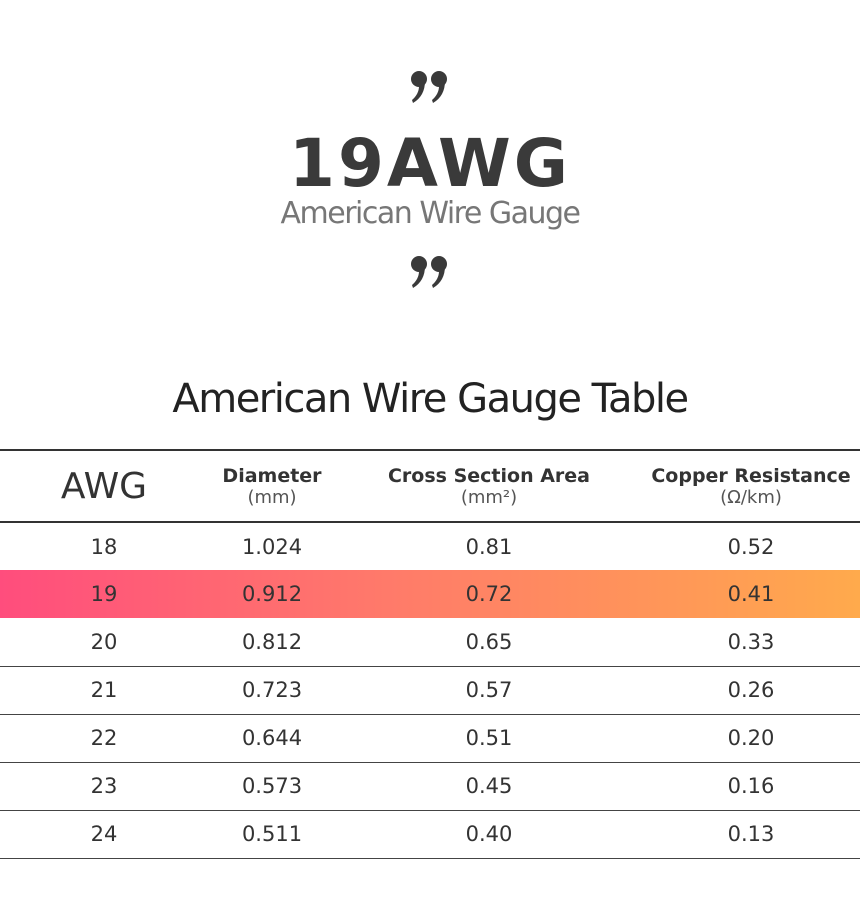 Image resolution: width=860 pixels, height=900 pixels. Describe the element at coordinates (751, 786) in the screenshot. I see `table-cell: 0.16` at that location.